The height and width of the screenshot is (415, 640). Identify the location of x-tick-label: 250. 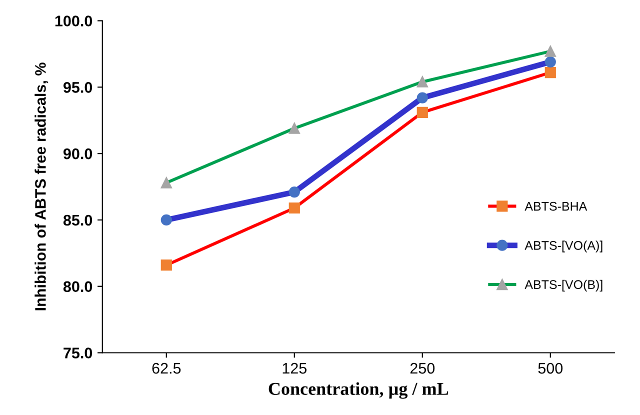
(422, 368).